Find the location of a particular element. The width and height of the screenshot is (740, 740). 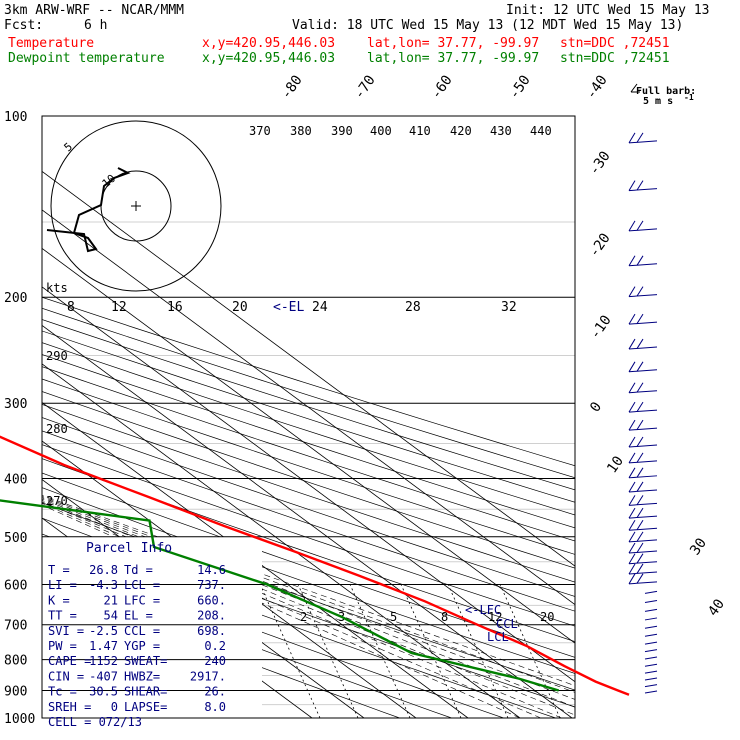

parcel-value: -2.5 is located at coordinates (103, 631).